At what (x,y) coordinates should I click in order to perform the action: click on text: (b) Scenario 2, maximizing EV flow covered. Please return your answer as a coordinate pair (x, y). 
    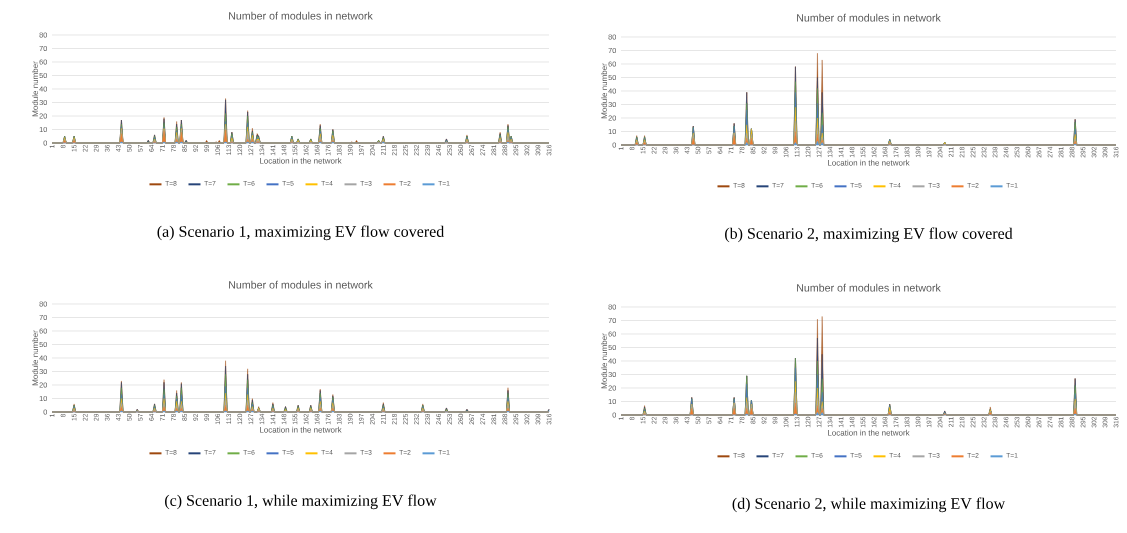
    Looking at the image, I should click on (869, 235).